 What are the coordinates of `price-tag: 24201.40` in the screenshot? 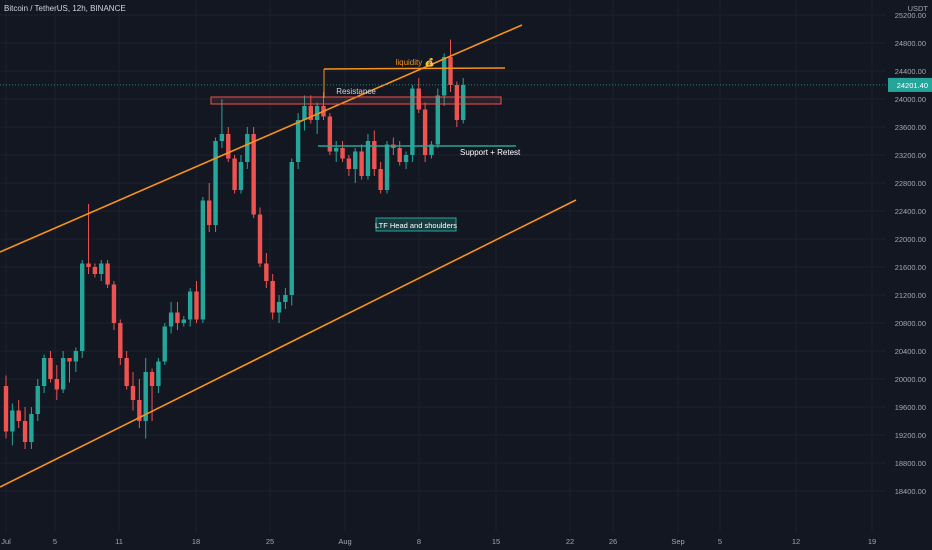 It's located at (912, 85).